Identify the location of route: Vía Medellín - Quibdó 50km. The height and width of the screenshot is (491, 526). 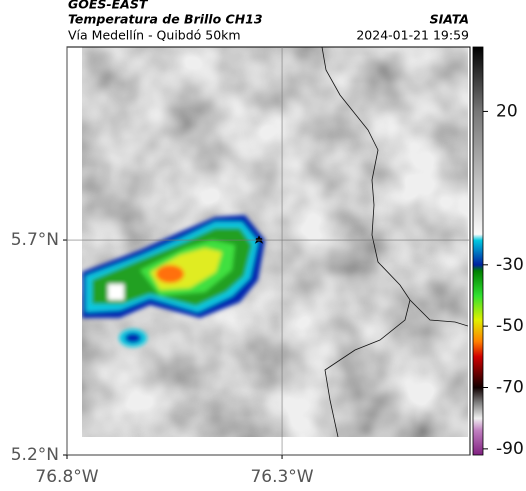
(154, 35).